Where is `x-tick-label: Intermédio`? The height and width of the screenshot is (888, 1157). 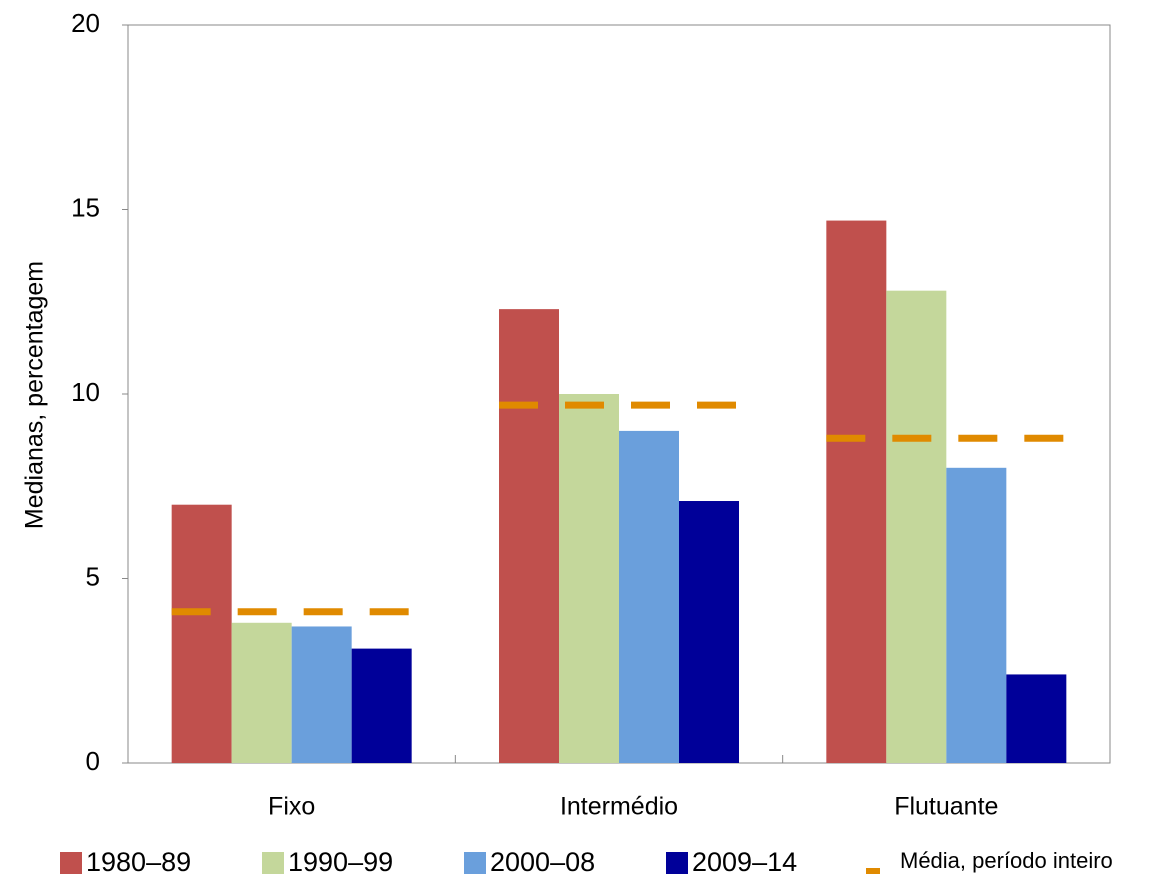
x-tick-label: Intermédio is located at coordinates (619, 807).